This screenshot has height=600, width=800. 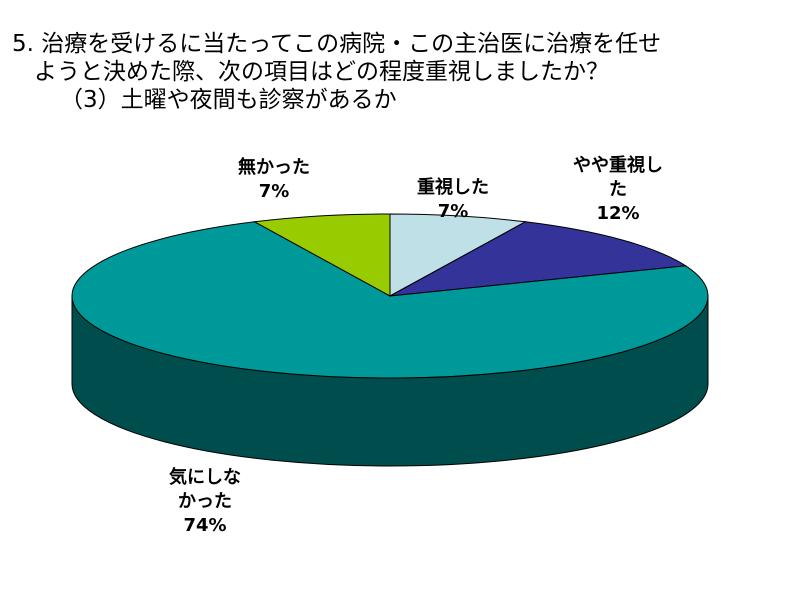 I want to click on slice-label-somewhat-value: 12%, so click(x=618, y=213).